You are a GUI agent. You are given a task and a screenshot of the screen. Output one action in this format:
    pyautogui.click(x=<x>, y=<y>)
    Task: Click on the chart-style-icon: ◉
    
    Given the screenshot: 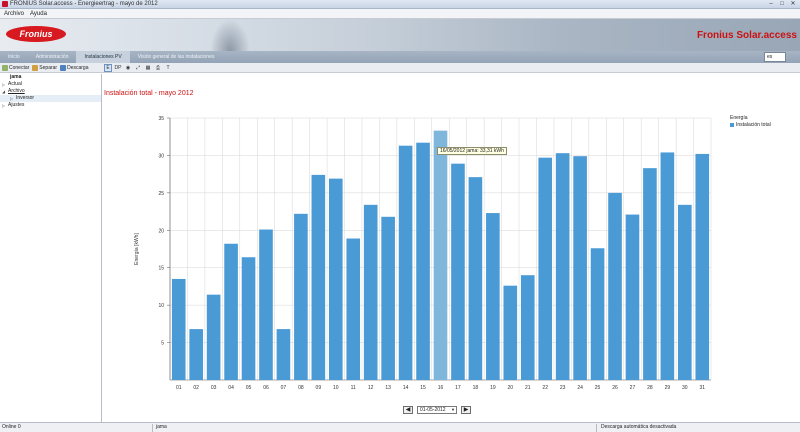 What is the action you would take?
    pyautogui.click(x=128, y=68)
    